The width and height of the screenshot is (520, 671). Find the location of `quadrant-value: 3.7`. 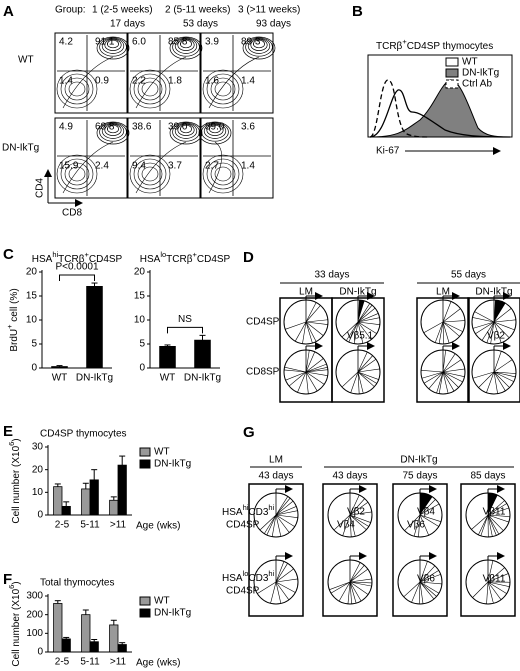

quadrant-value: 3.7 is located at coordinates (175, 166).